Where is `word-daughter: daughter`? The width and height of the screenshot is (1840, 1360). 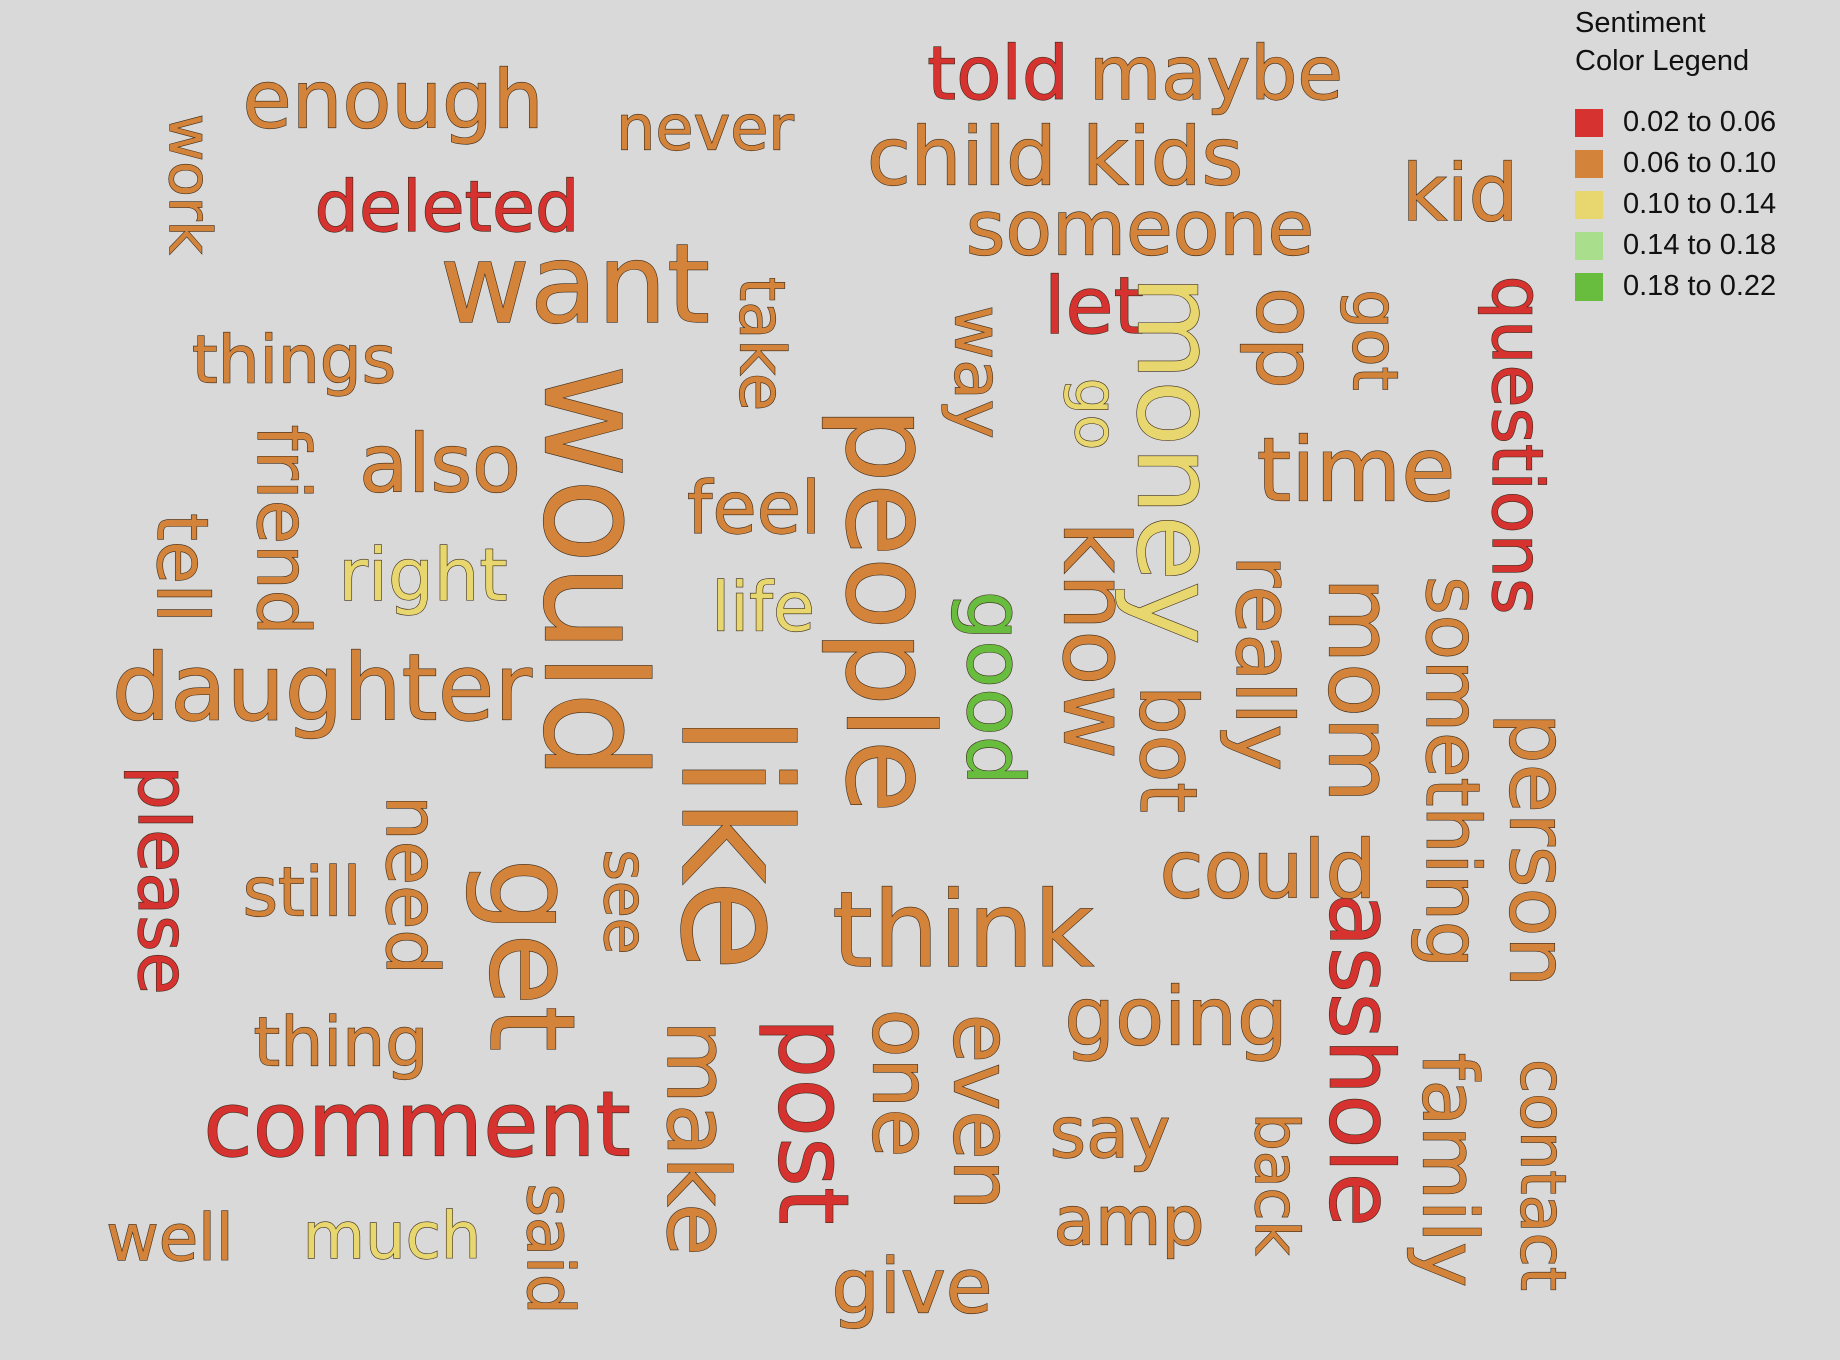
word-daughter: daughter is located at coordinates (322, 688).